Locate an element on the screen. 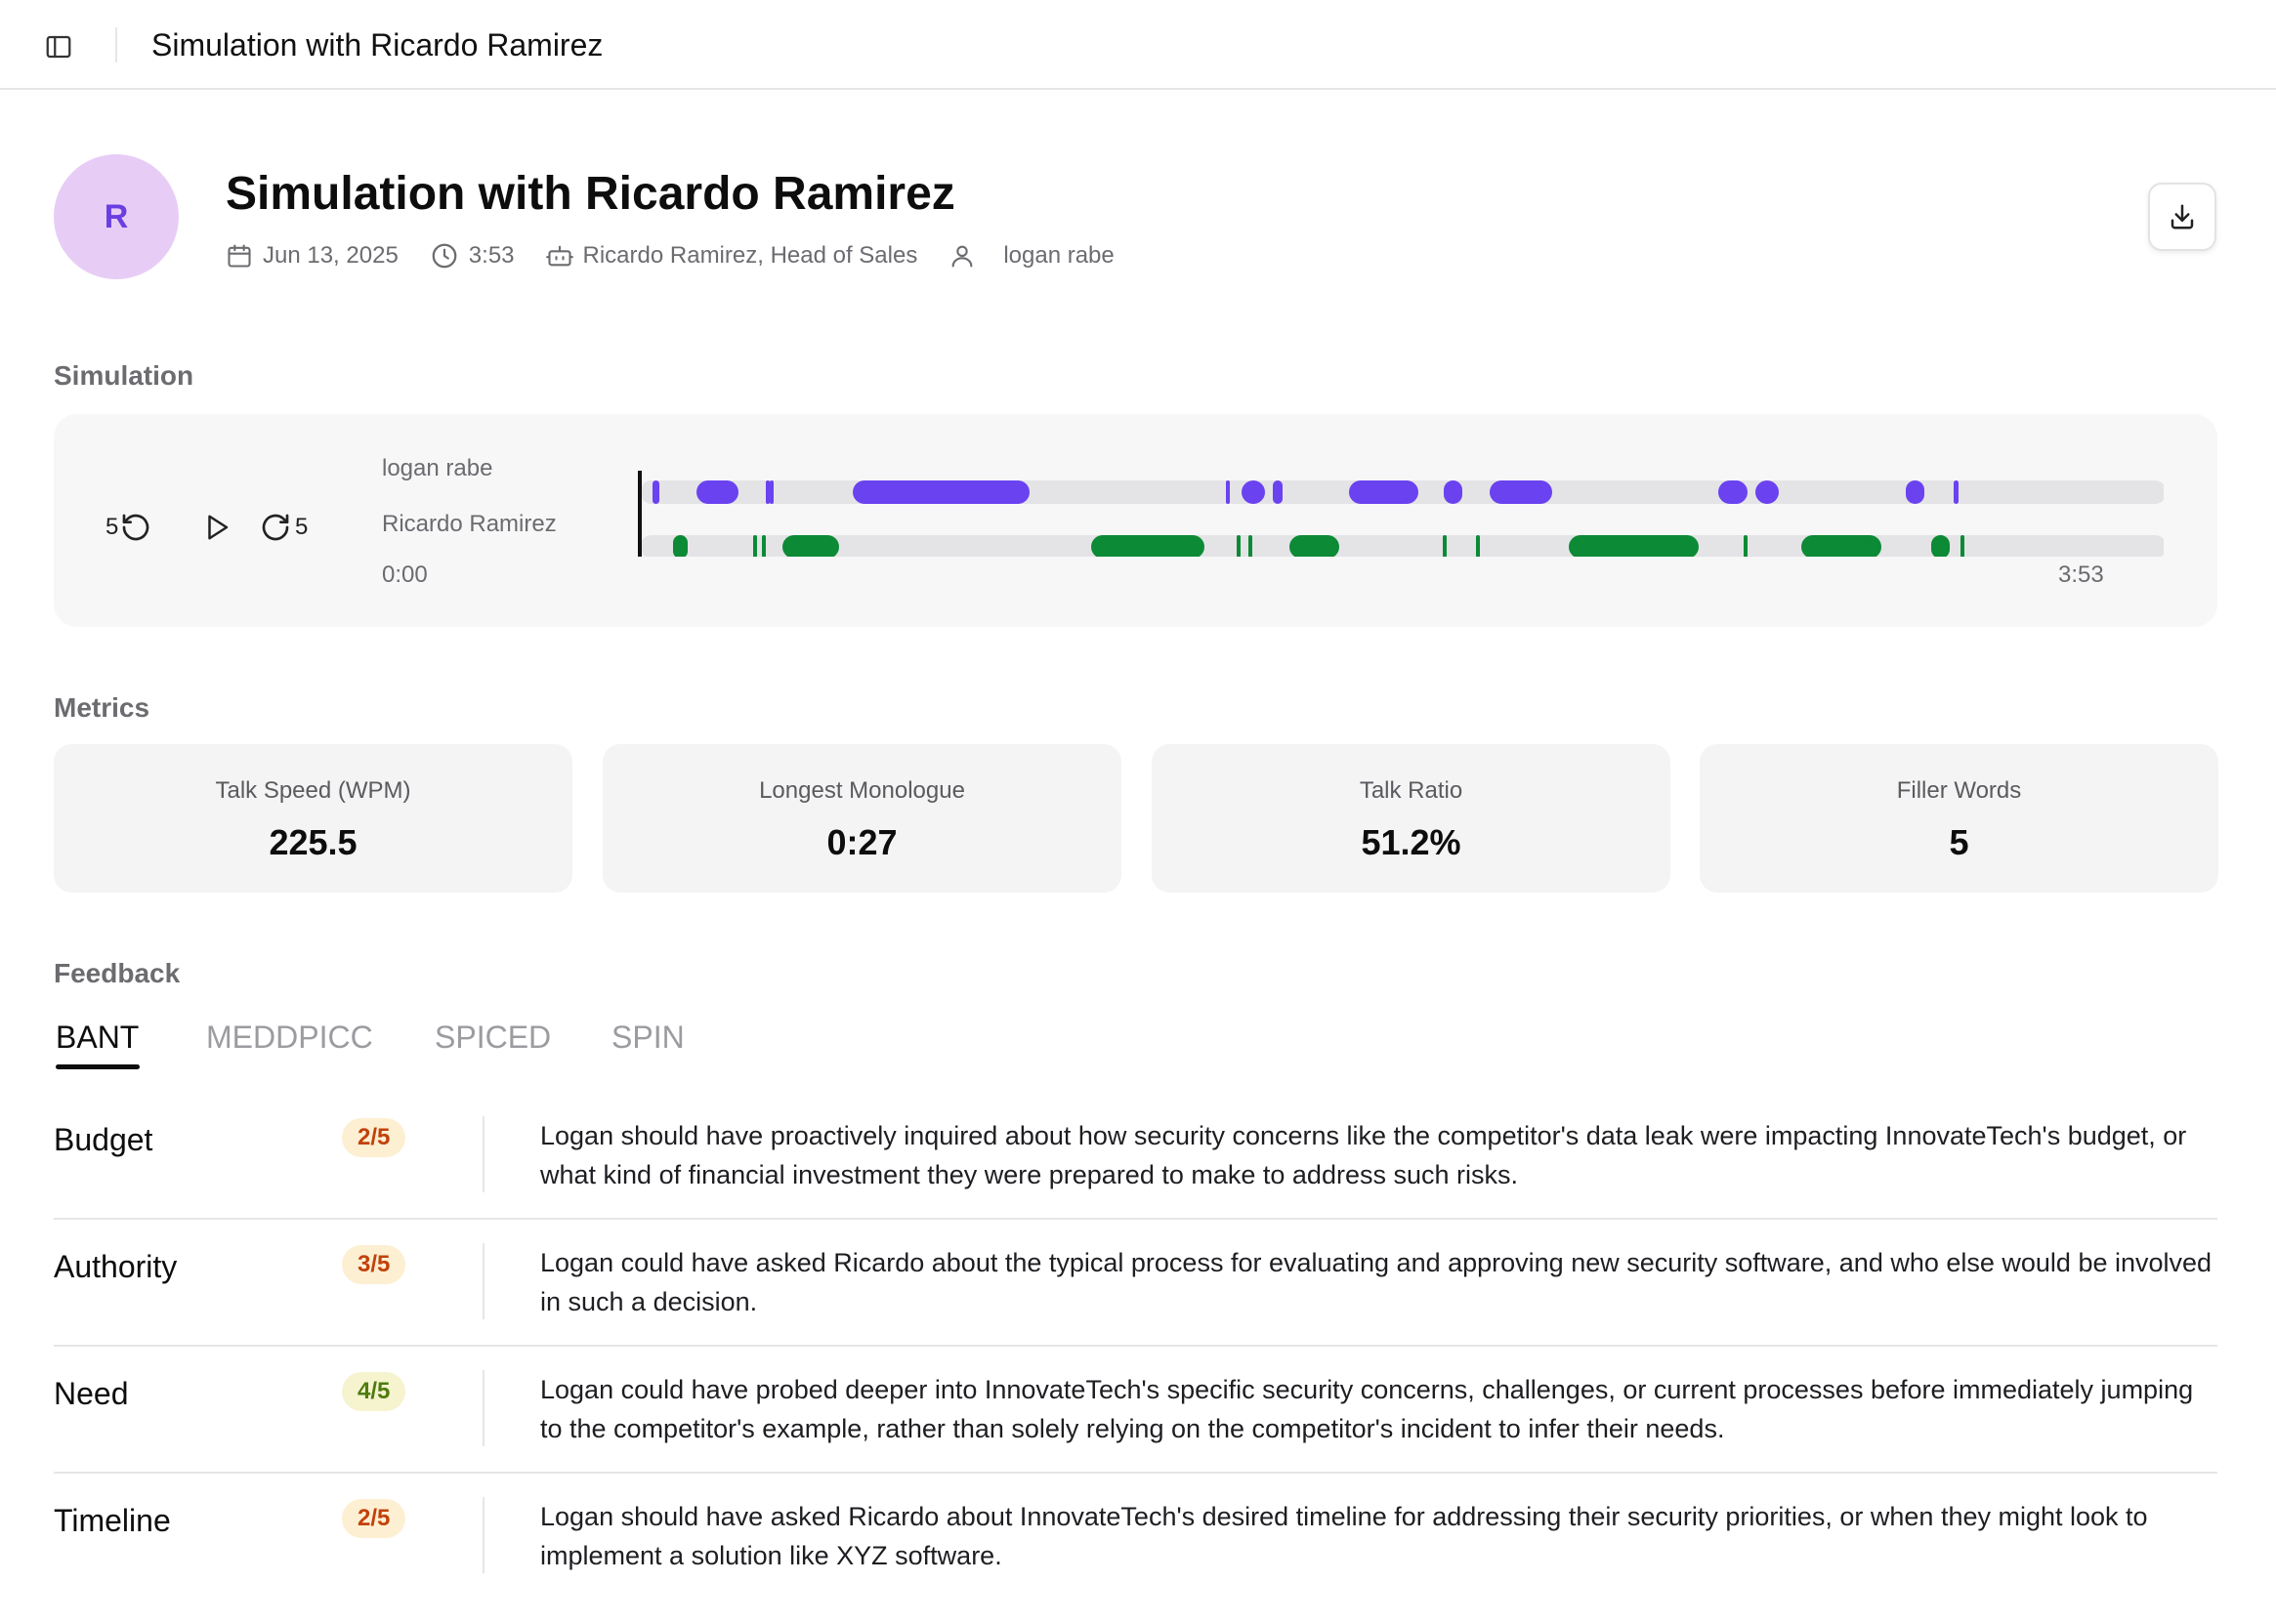 The width and height of the screenshot is (2276, 1624). meta-persona: Ricardo Ramirez, Head of Sales is located at coordinates (731, 256).